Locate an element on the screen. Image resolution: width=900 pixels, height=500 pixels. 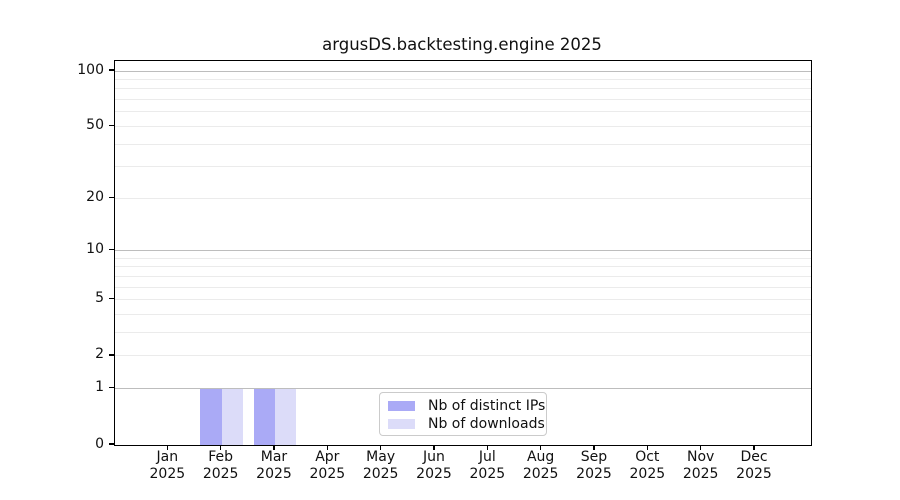
x-tick-month: Jun is located at coordinates (434, 457).